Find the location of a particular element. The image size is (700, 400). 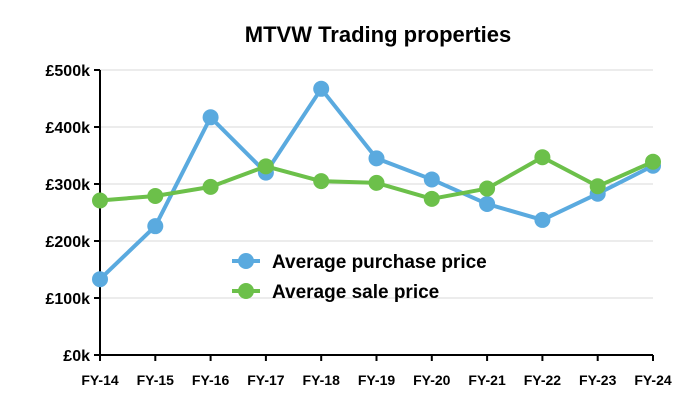

legend: Average purchase price Average sale price is located at coordinates (359, 277).